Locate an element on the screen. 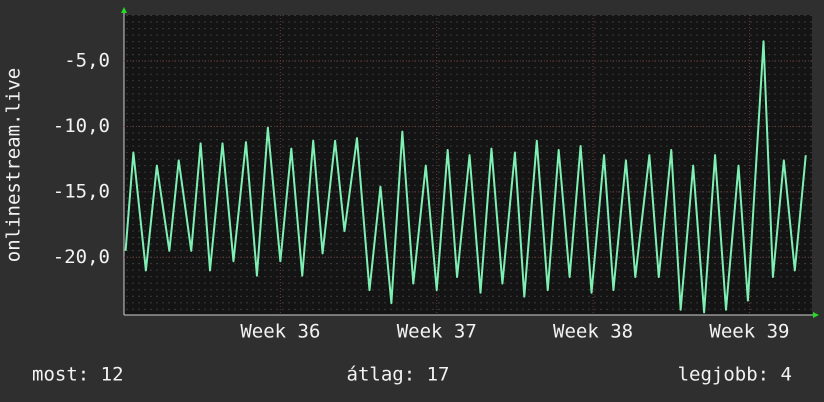  y-tick-label: -15,0 is located at coordinates (81, 191).